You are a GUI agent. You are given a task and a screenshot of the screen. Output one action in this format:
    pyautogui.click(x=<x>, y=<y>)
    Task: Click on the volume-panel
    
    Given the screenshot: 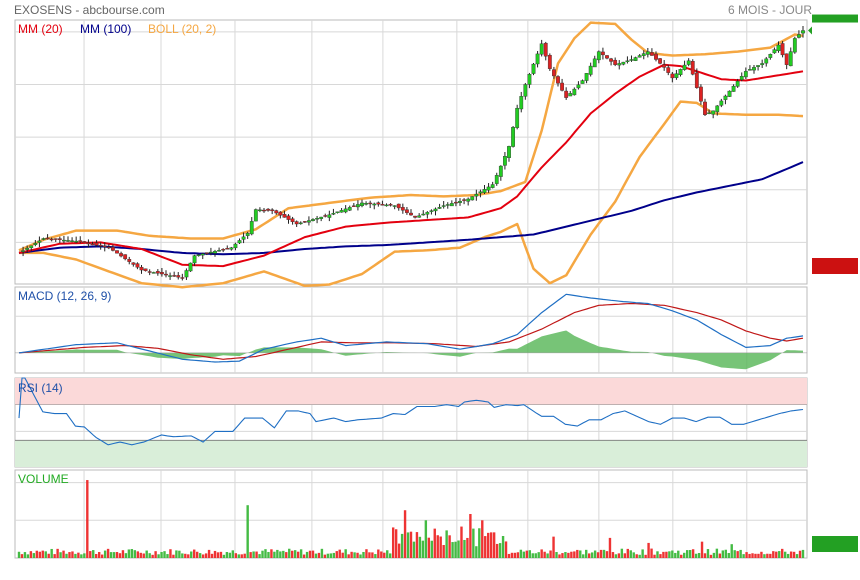 What is the action you would take?
    pyautogui.click(x=411, y=519)
    